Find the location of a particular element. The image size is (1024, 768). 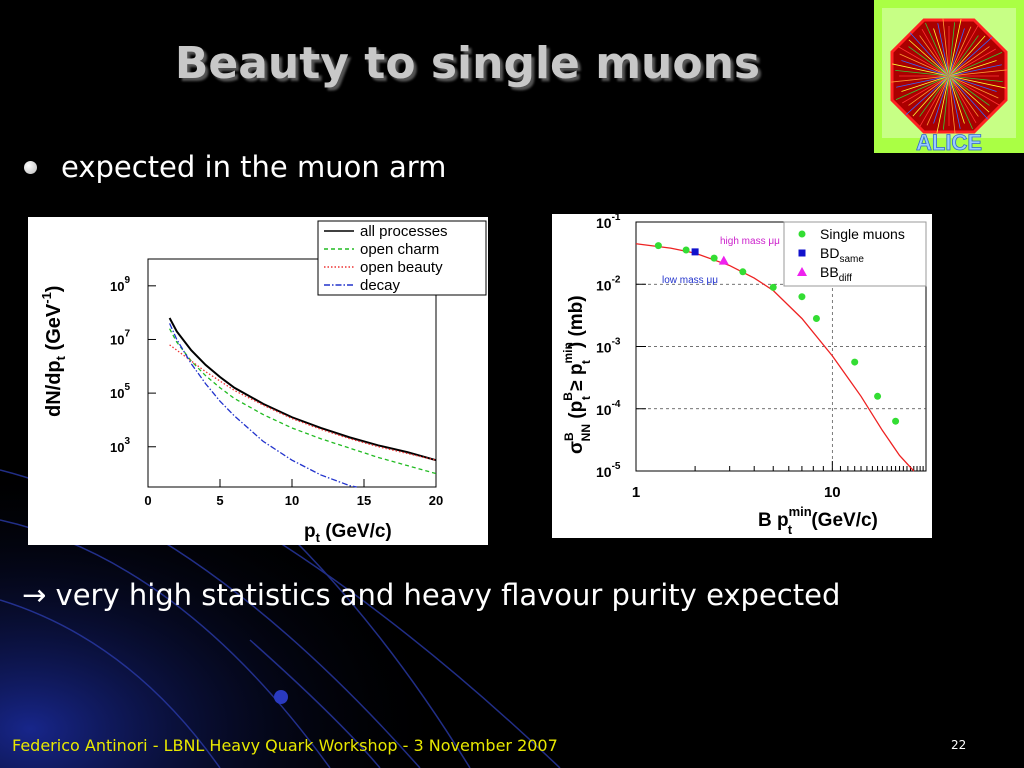

y-tick-label: 10⁻⁵ is located at coordinates (608, 470).